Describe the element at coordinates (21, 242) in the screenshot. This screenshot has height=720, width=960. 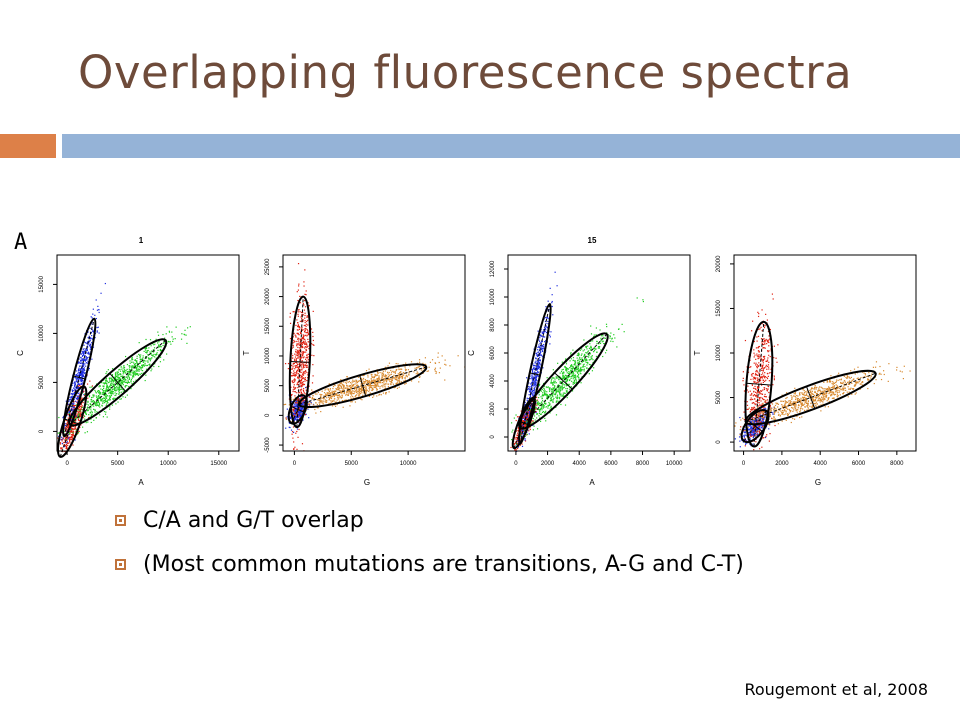
I see `panel-letter: A` at that location.